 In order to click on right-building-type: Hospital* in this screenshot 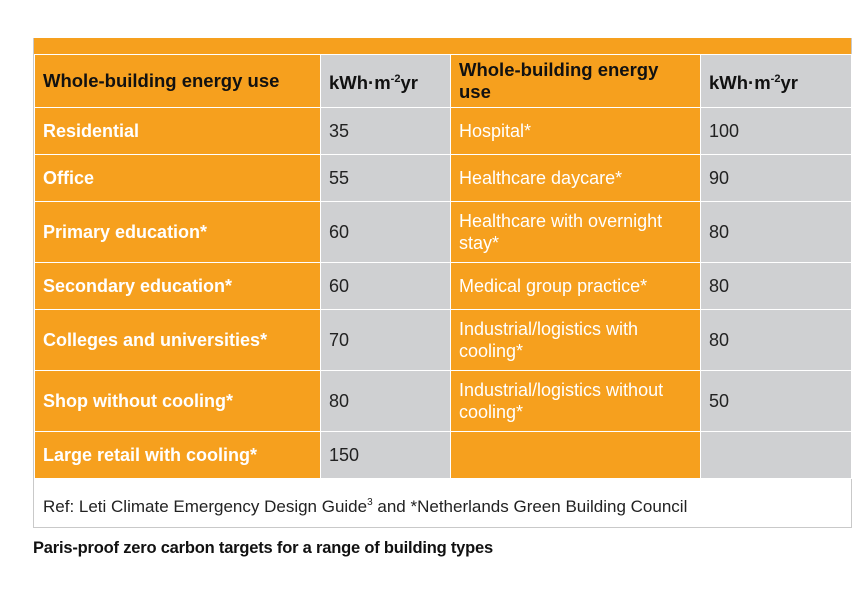, I will do `click(575, 131)`.